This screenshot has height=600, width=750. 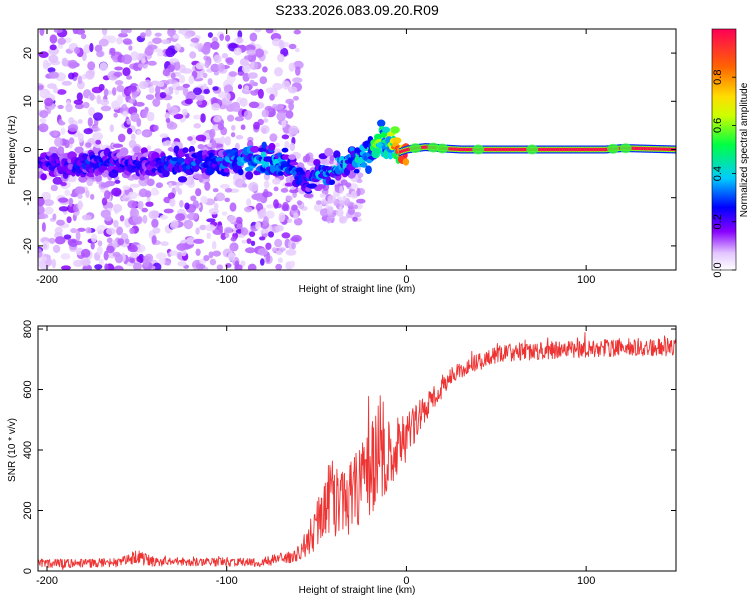 I want to click on snr-y-tick-label: 400, so click(x=28, y=450).